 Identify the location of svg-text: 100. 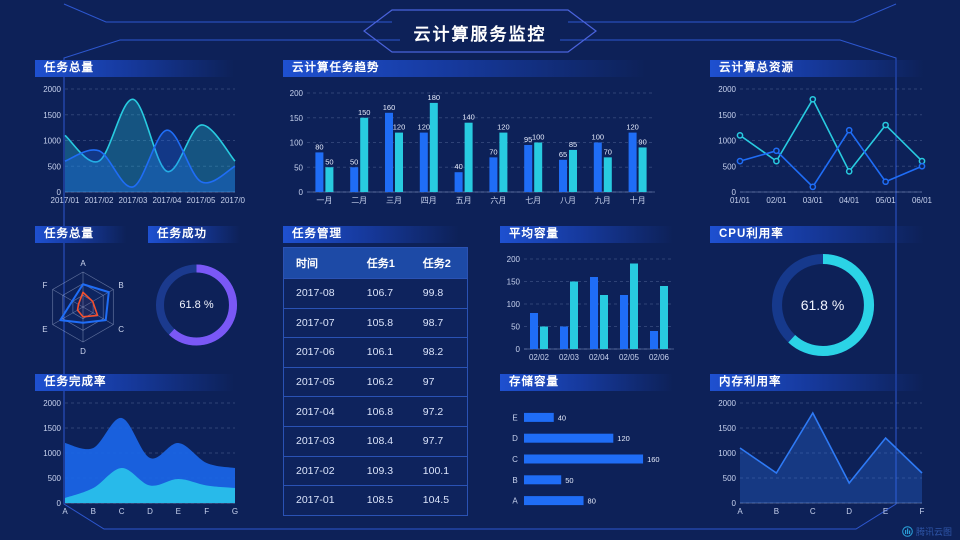
(297, 143).